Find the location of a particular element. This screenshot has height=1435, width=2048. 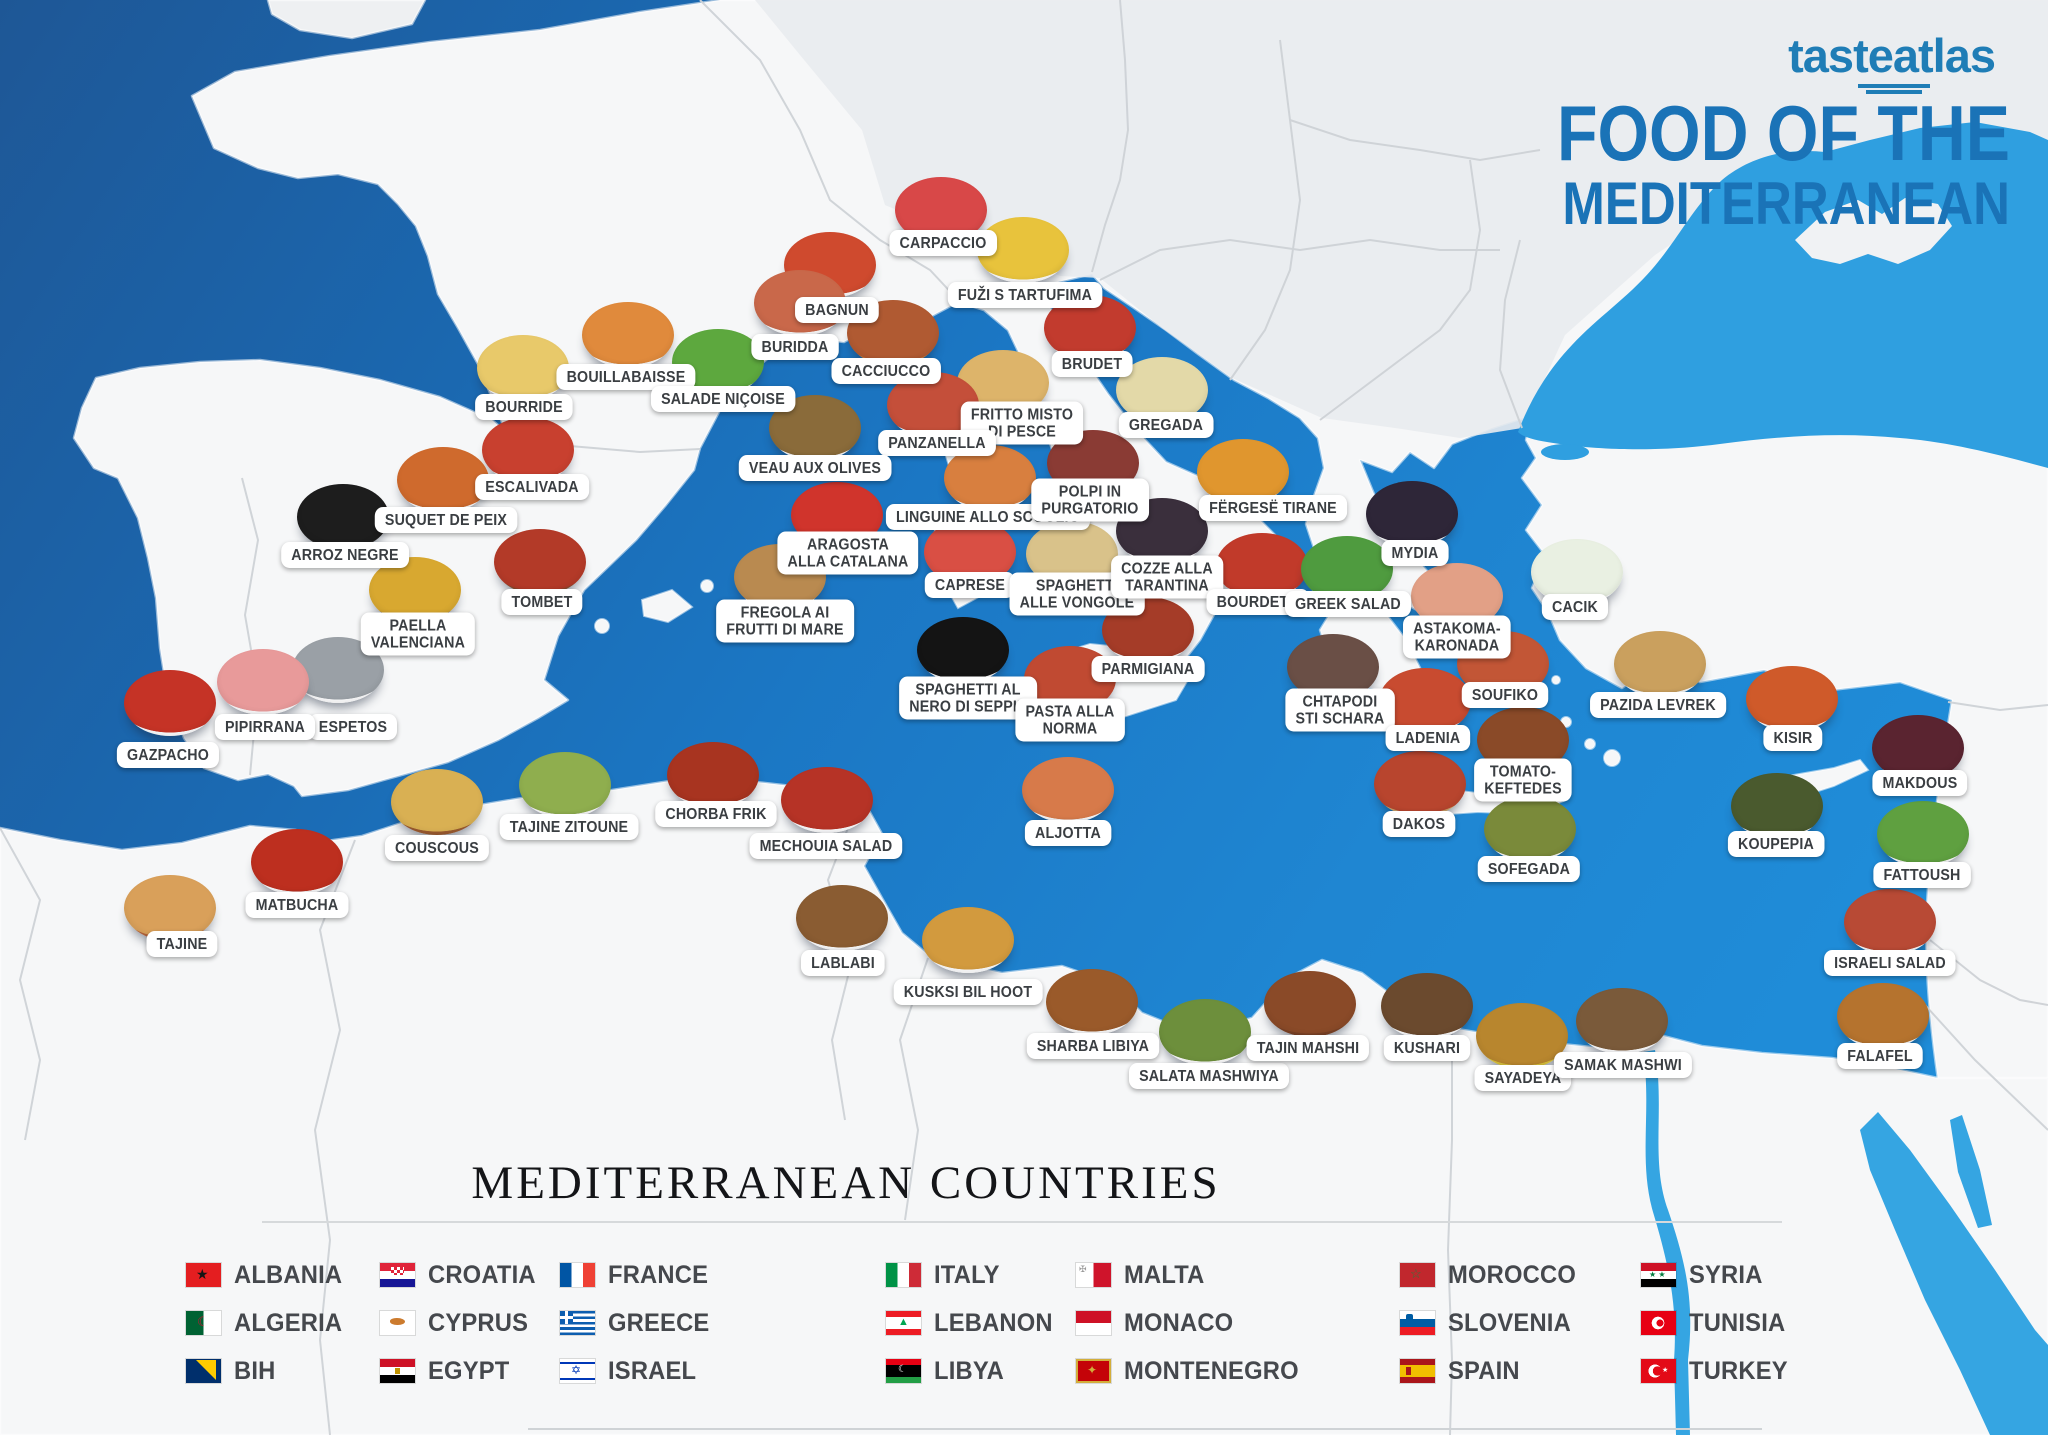

island-menorca is located at coordinates (707, 586).